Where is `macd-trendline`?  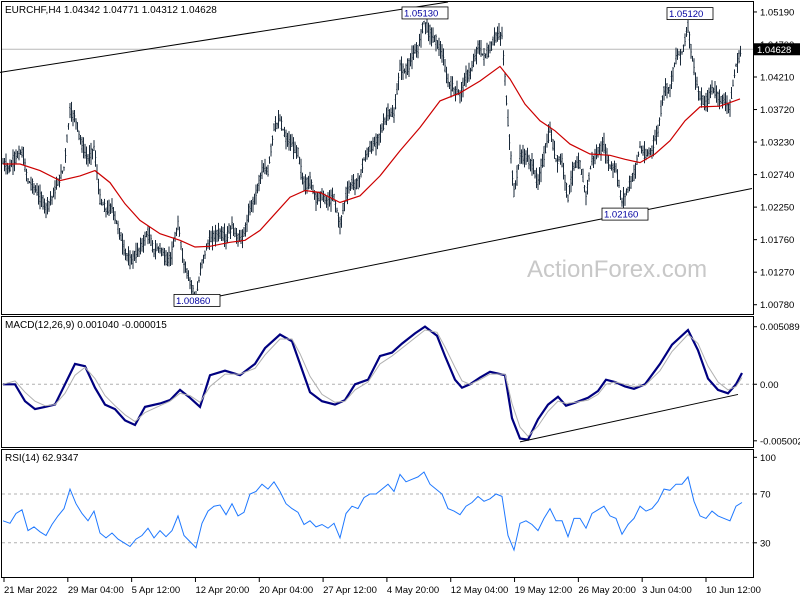 macd-trendline is located at coordinates (629, 418).